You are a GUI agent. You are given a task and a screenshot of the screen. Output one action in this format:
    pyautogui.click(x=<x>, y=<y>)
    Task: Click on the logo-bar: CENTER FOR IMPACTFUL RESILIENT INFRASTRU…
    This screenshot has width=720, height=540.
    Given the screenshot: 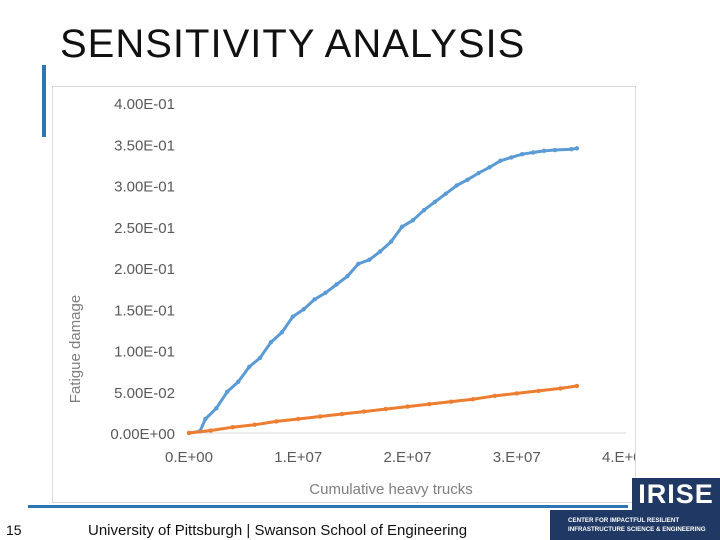 What is the action you would take?
    pyautogui.click(x=635, y=525)
    